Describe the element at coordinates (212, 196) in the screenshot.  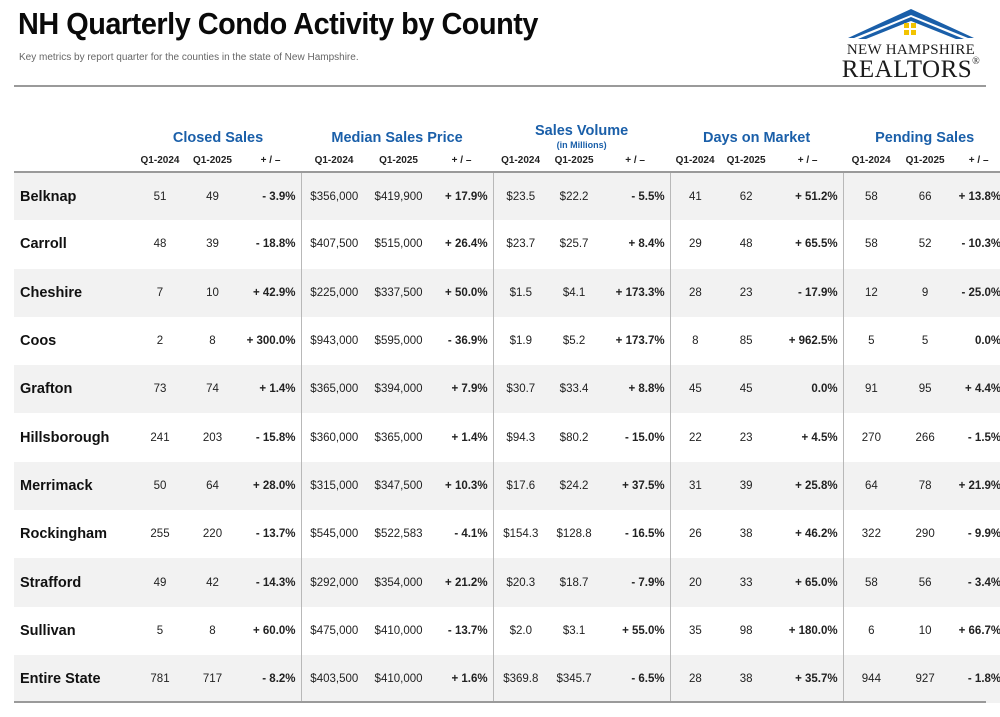
I see `value-cell: 49` at that location.